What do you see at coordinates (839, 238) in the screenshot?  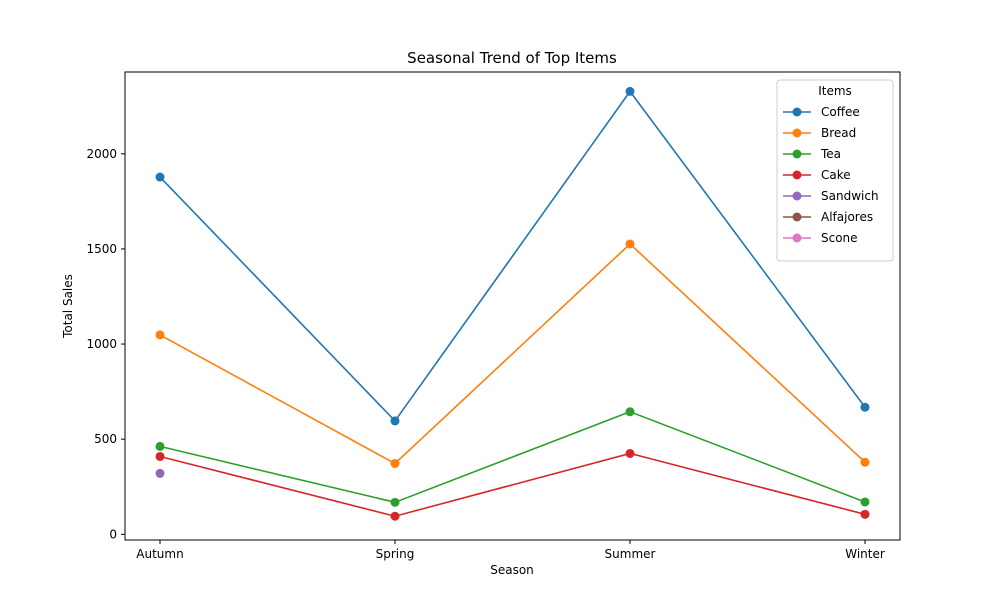 I see `legend-label: Scone` at bounding box center [839, 238].